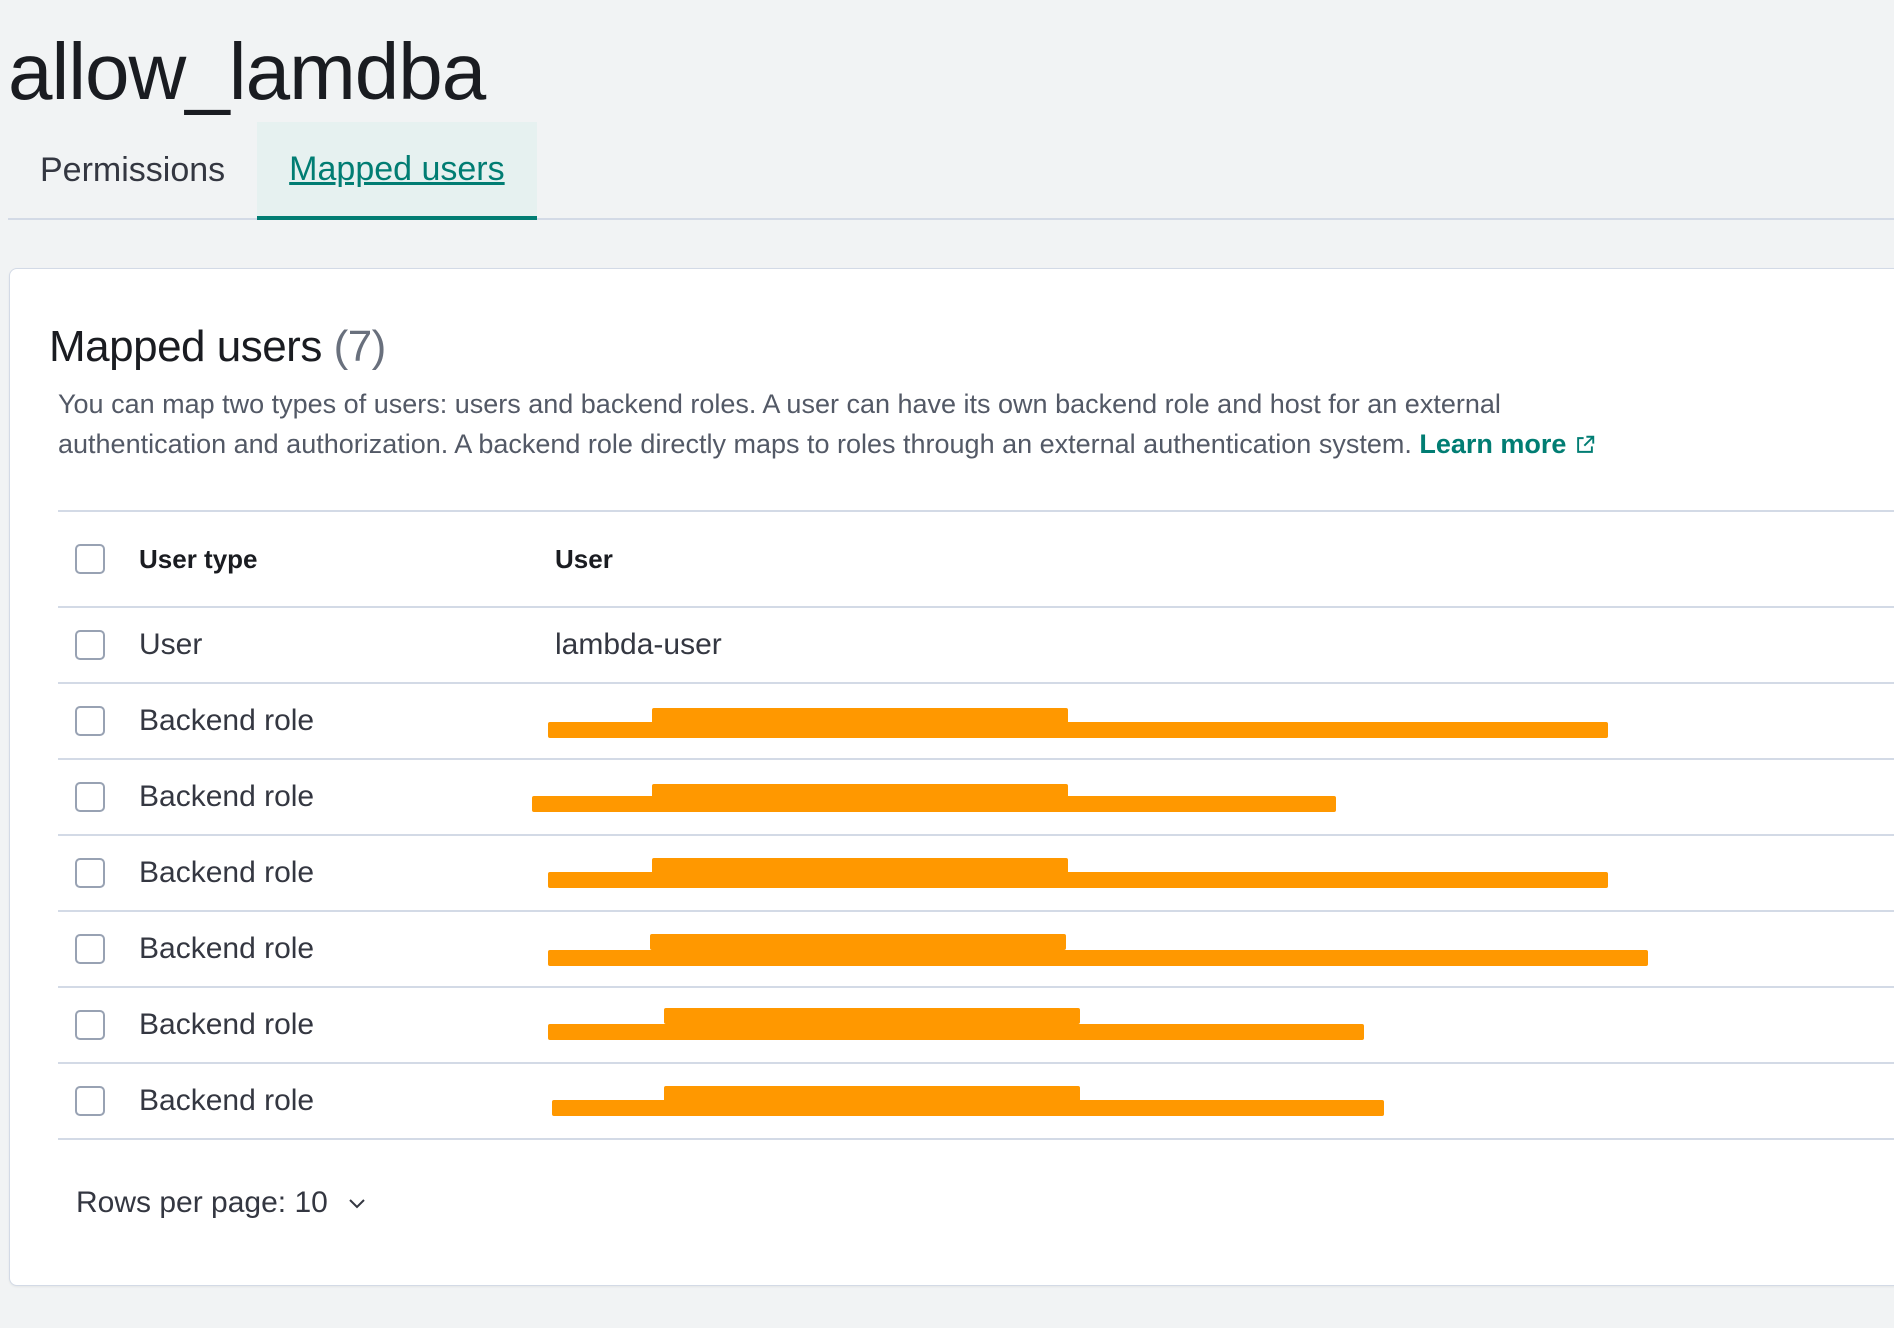 The width and height of the screenshot is (1894, 1328). Describe the element at coordinates (360, 346) in the screenshot. I see `mapped-users-count: (7)` at that location.